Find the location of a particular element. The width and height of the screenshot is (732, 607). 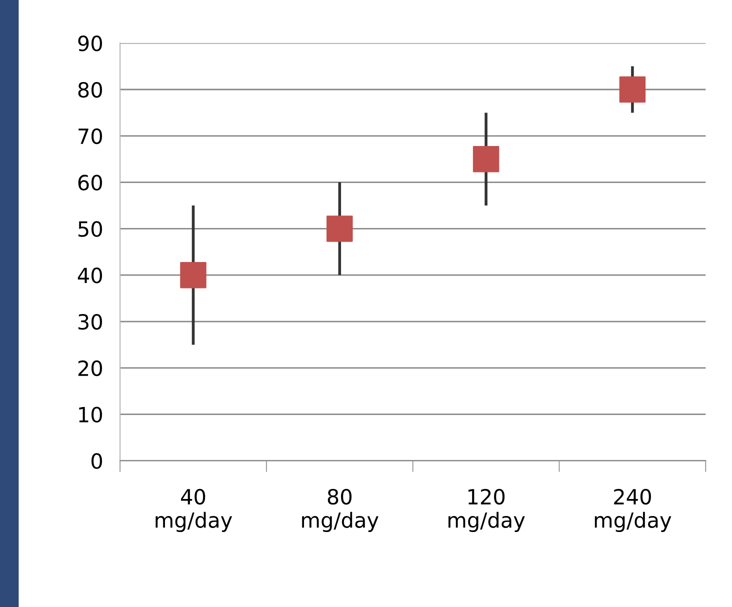

y-tick-label: 10 is located at coordinates (90, 414).